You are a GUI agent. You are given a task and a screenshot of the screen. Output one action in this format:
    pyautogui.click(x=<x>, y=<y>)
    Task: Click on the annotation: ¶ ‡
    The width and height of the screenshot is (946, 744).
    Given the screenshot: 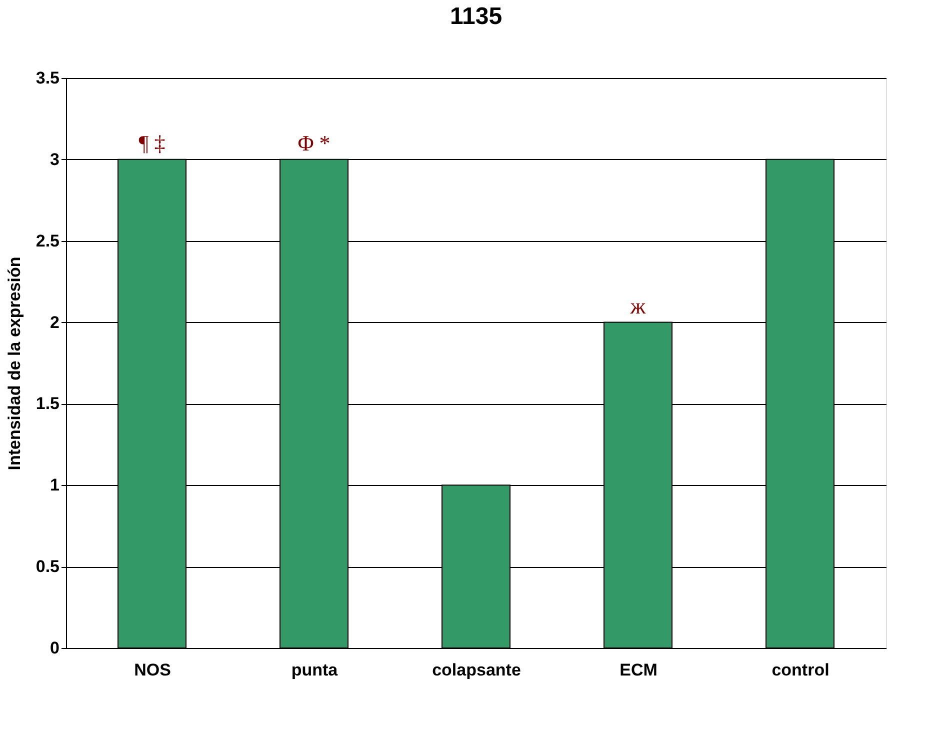 What is the action you would take?
    pyautogui.click(x=152, y=143)
    